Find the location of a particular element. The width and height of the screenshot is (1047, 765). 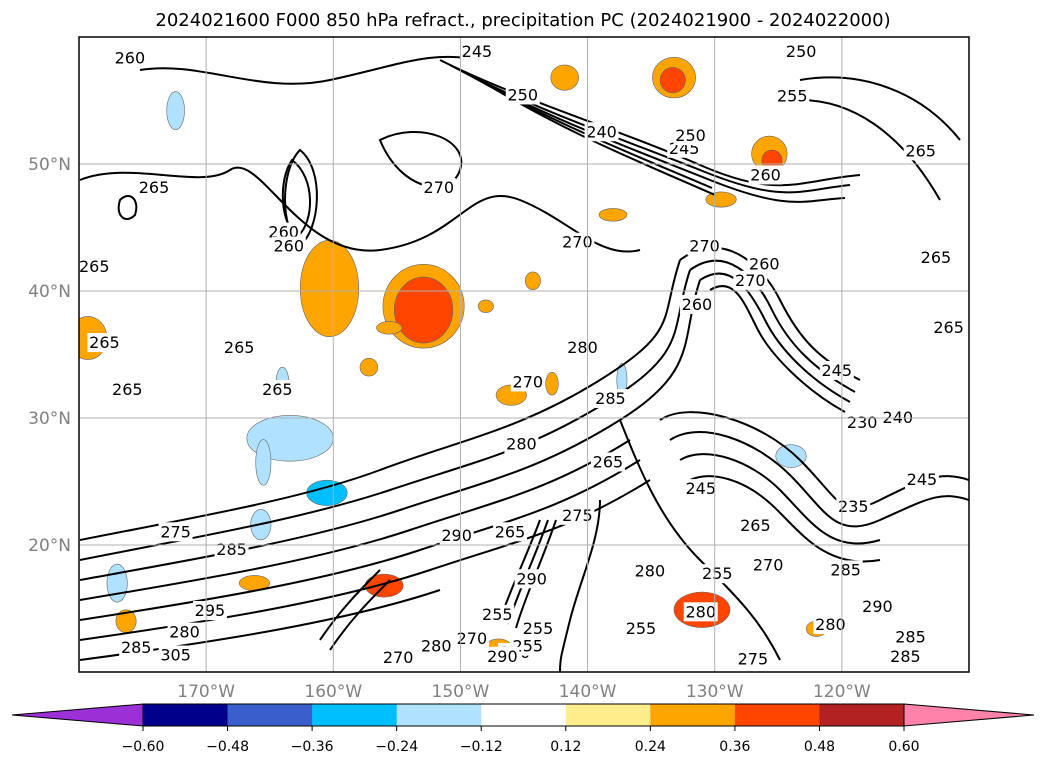

contour-label-59: 270 is located at coordinates (398, 657).